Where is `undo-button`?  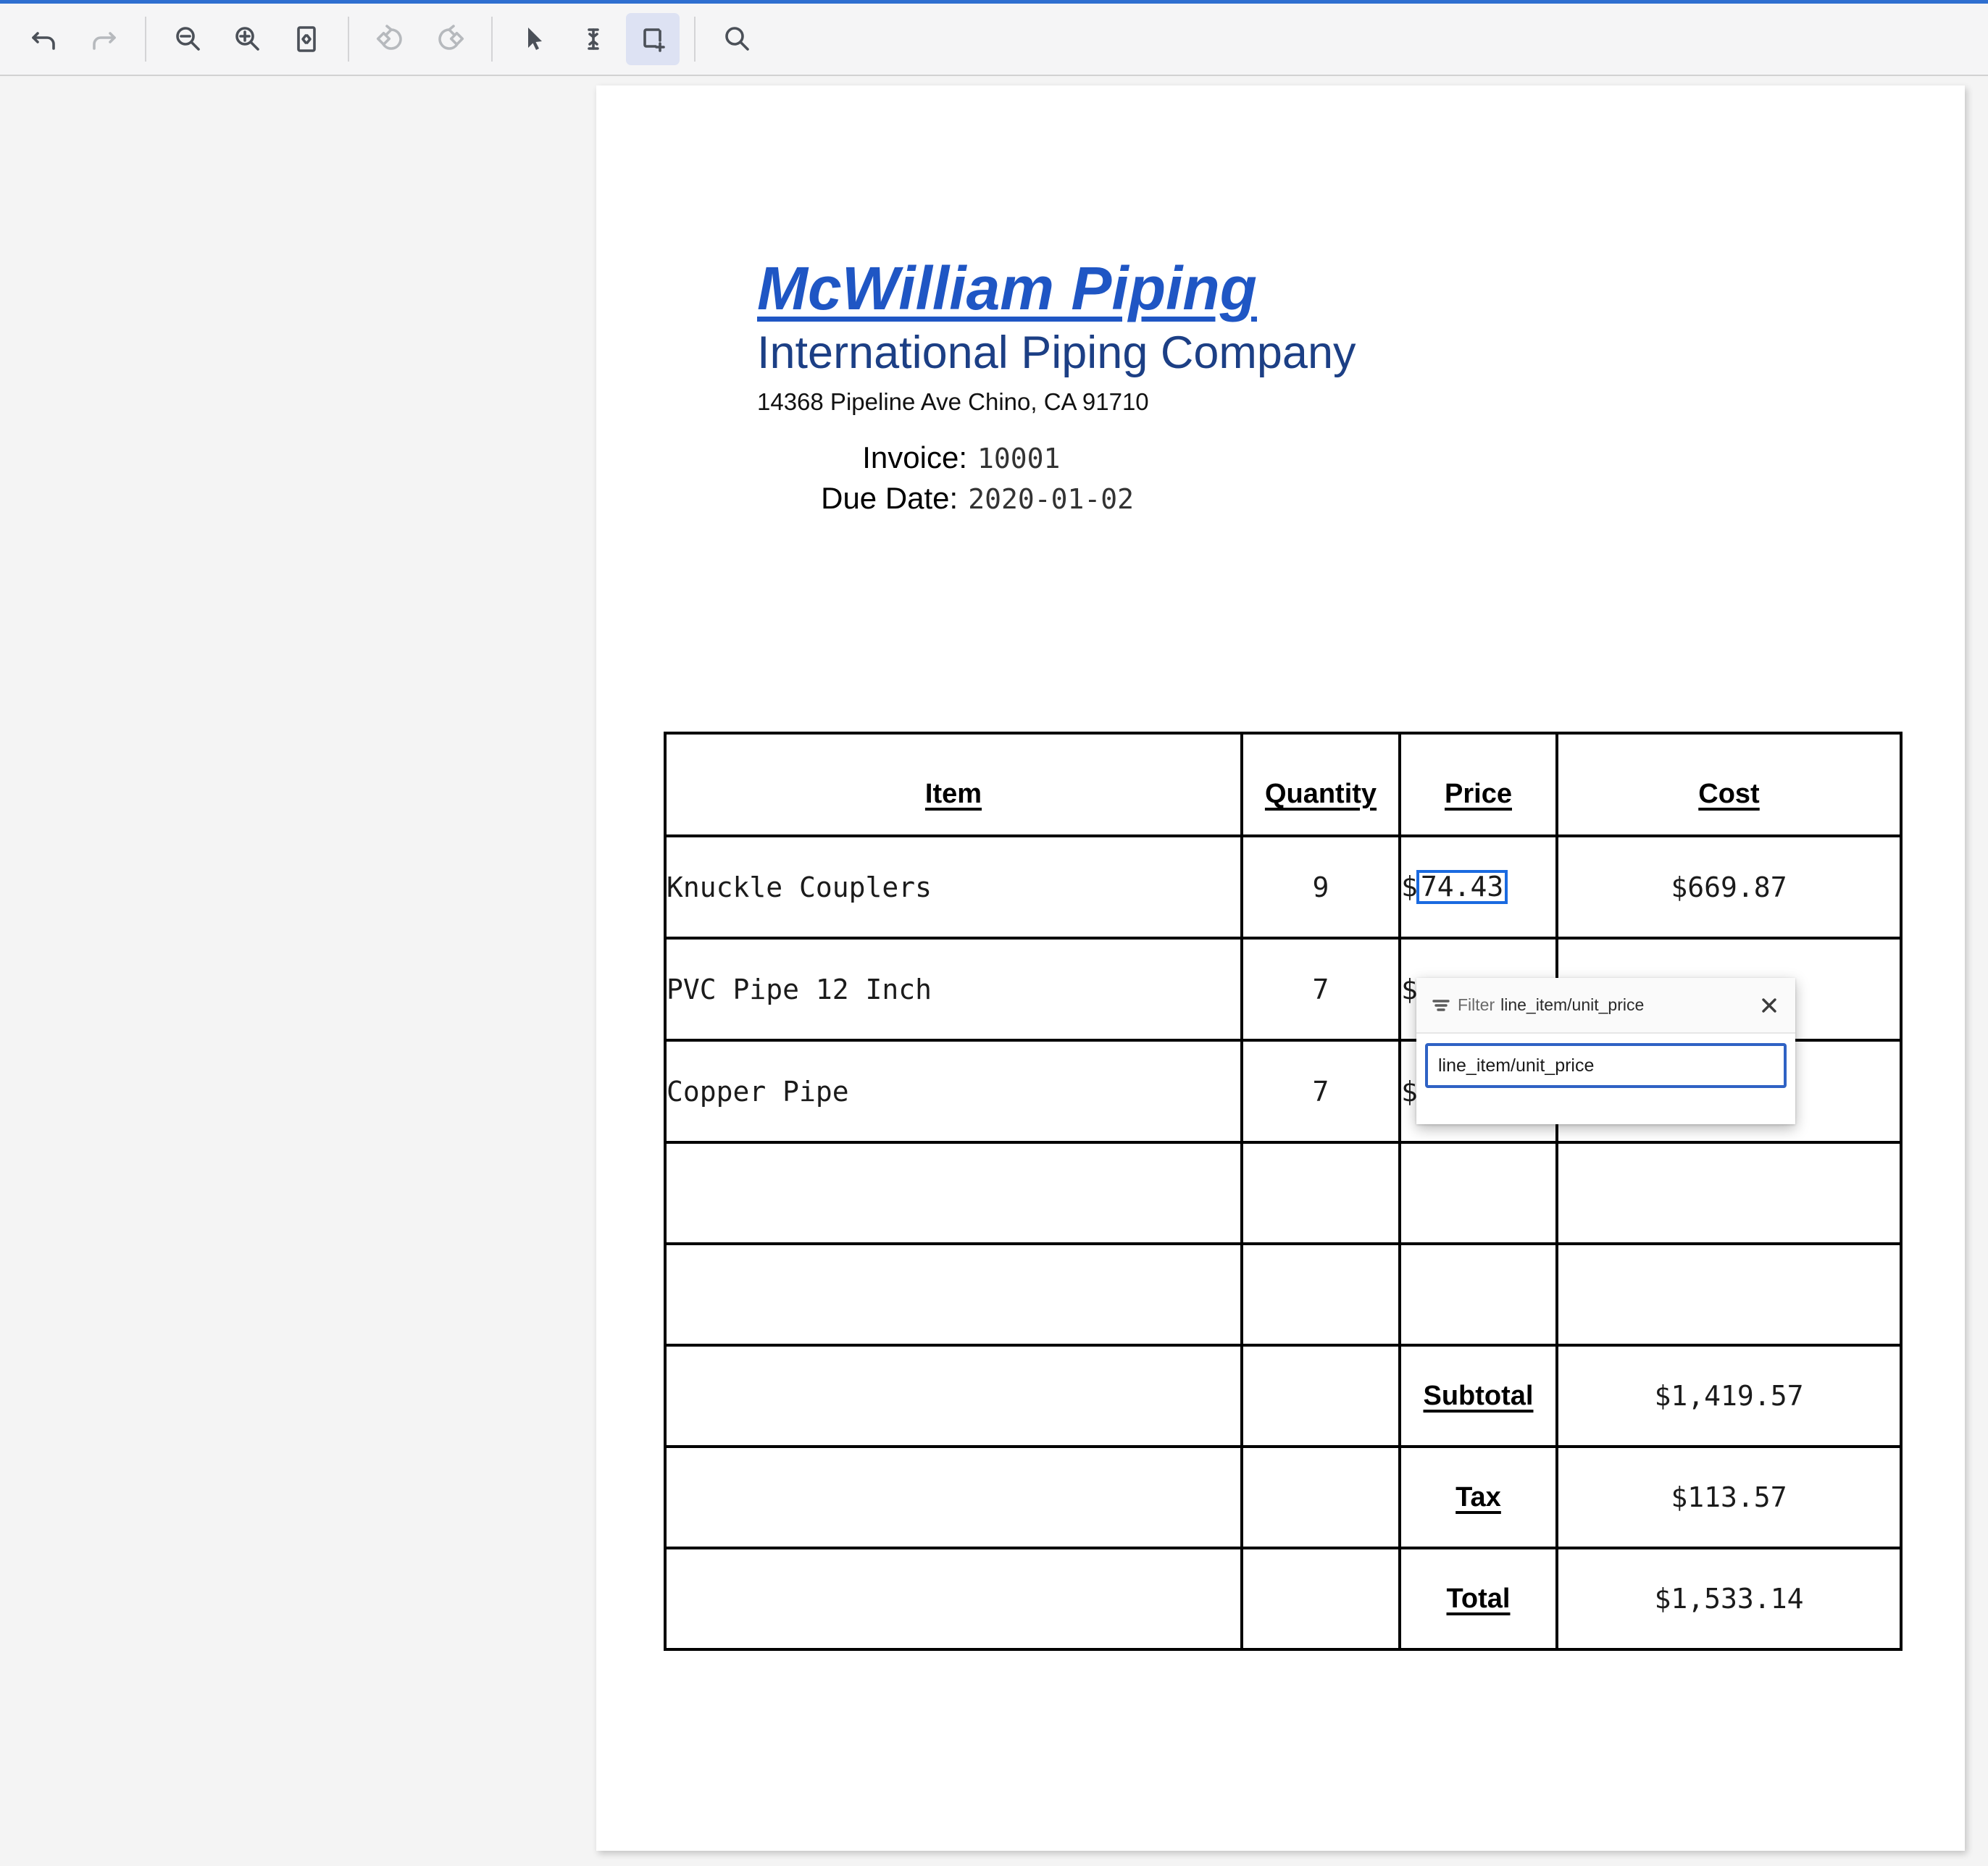
undo-button is located at coordinates (44, 39).